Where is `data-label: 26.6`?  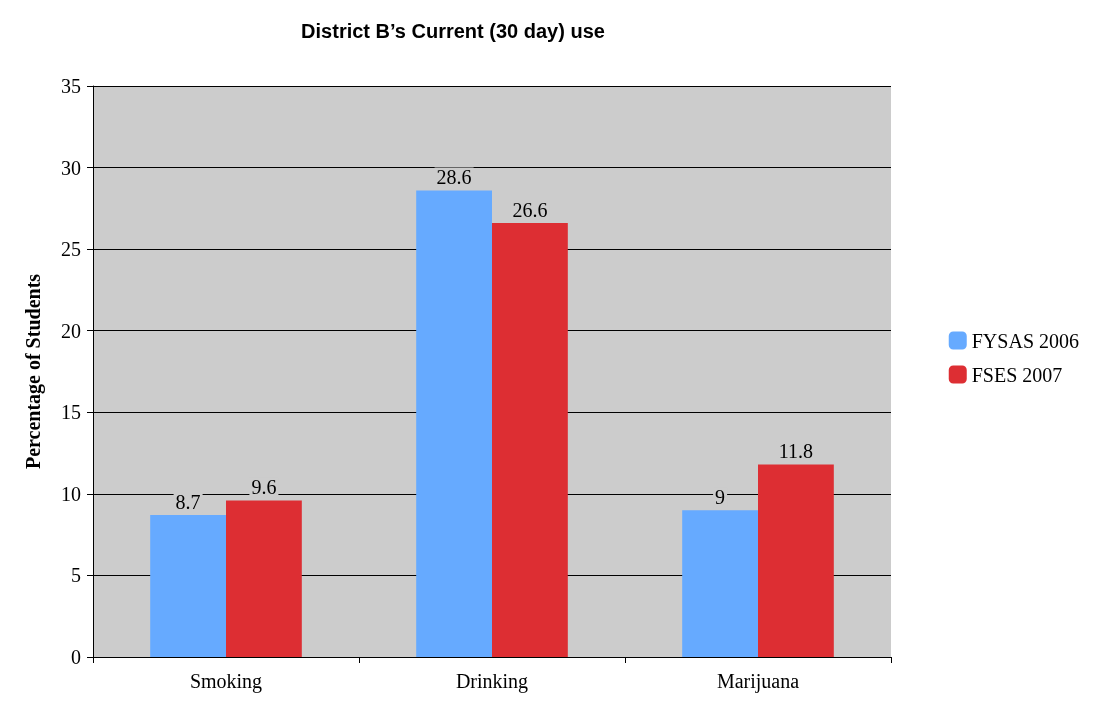 data-label: 26.6 is located at coordinates (530, 210).